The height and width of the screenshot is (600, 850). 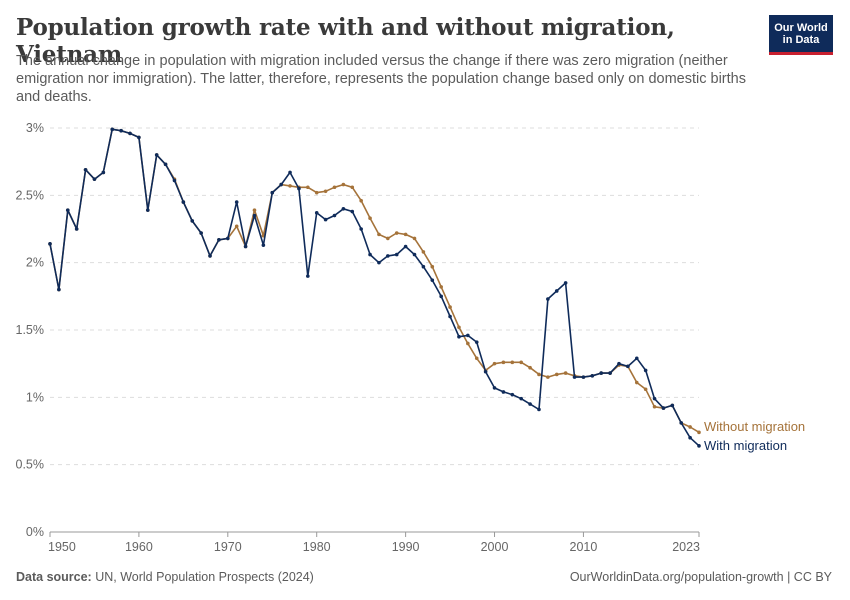 I want to click on x-tick-label: 2010, so click(x=584, y=547).